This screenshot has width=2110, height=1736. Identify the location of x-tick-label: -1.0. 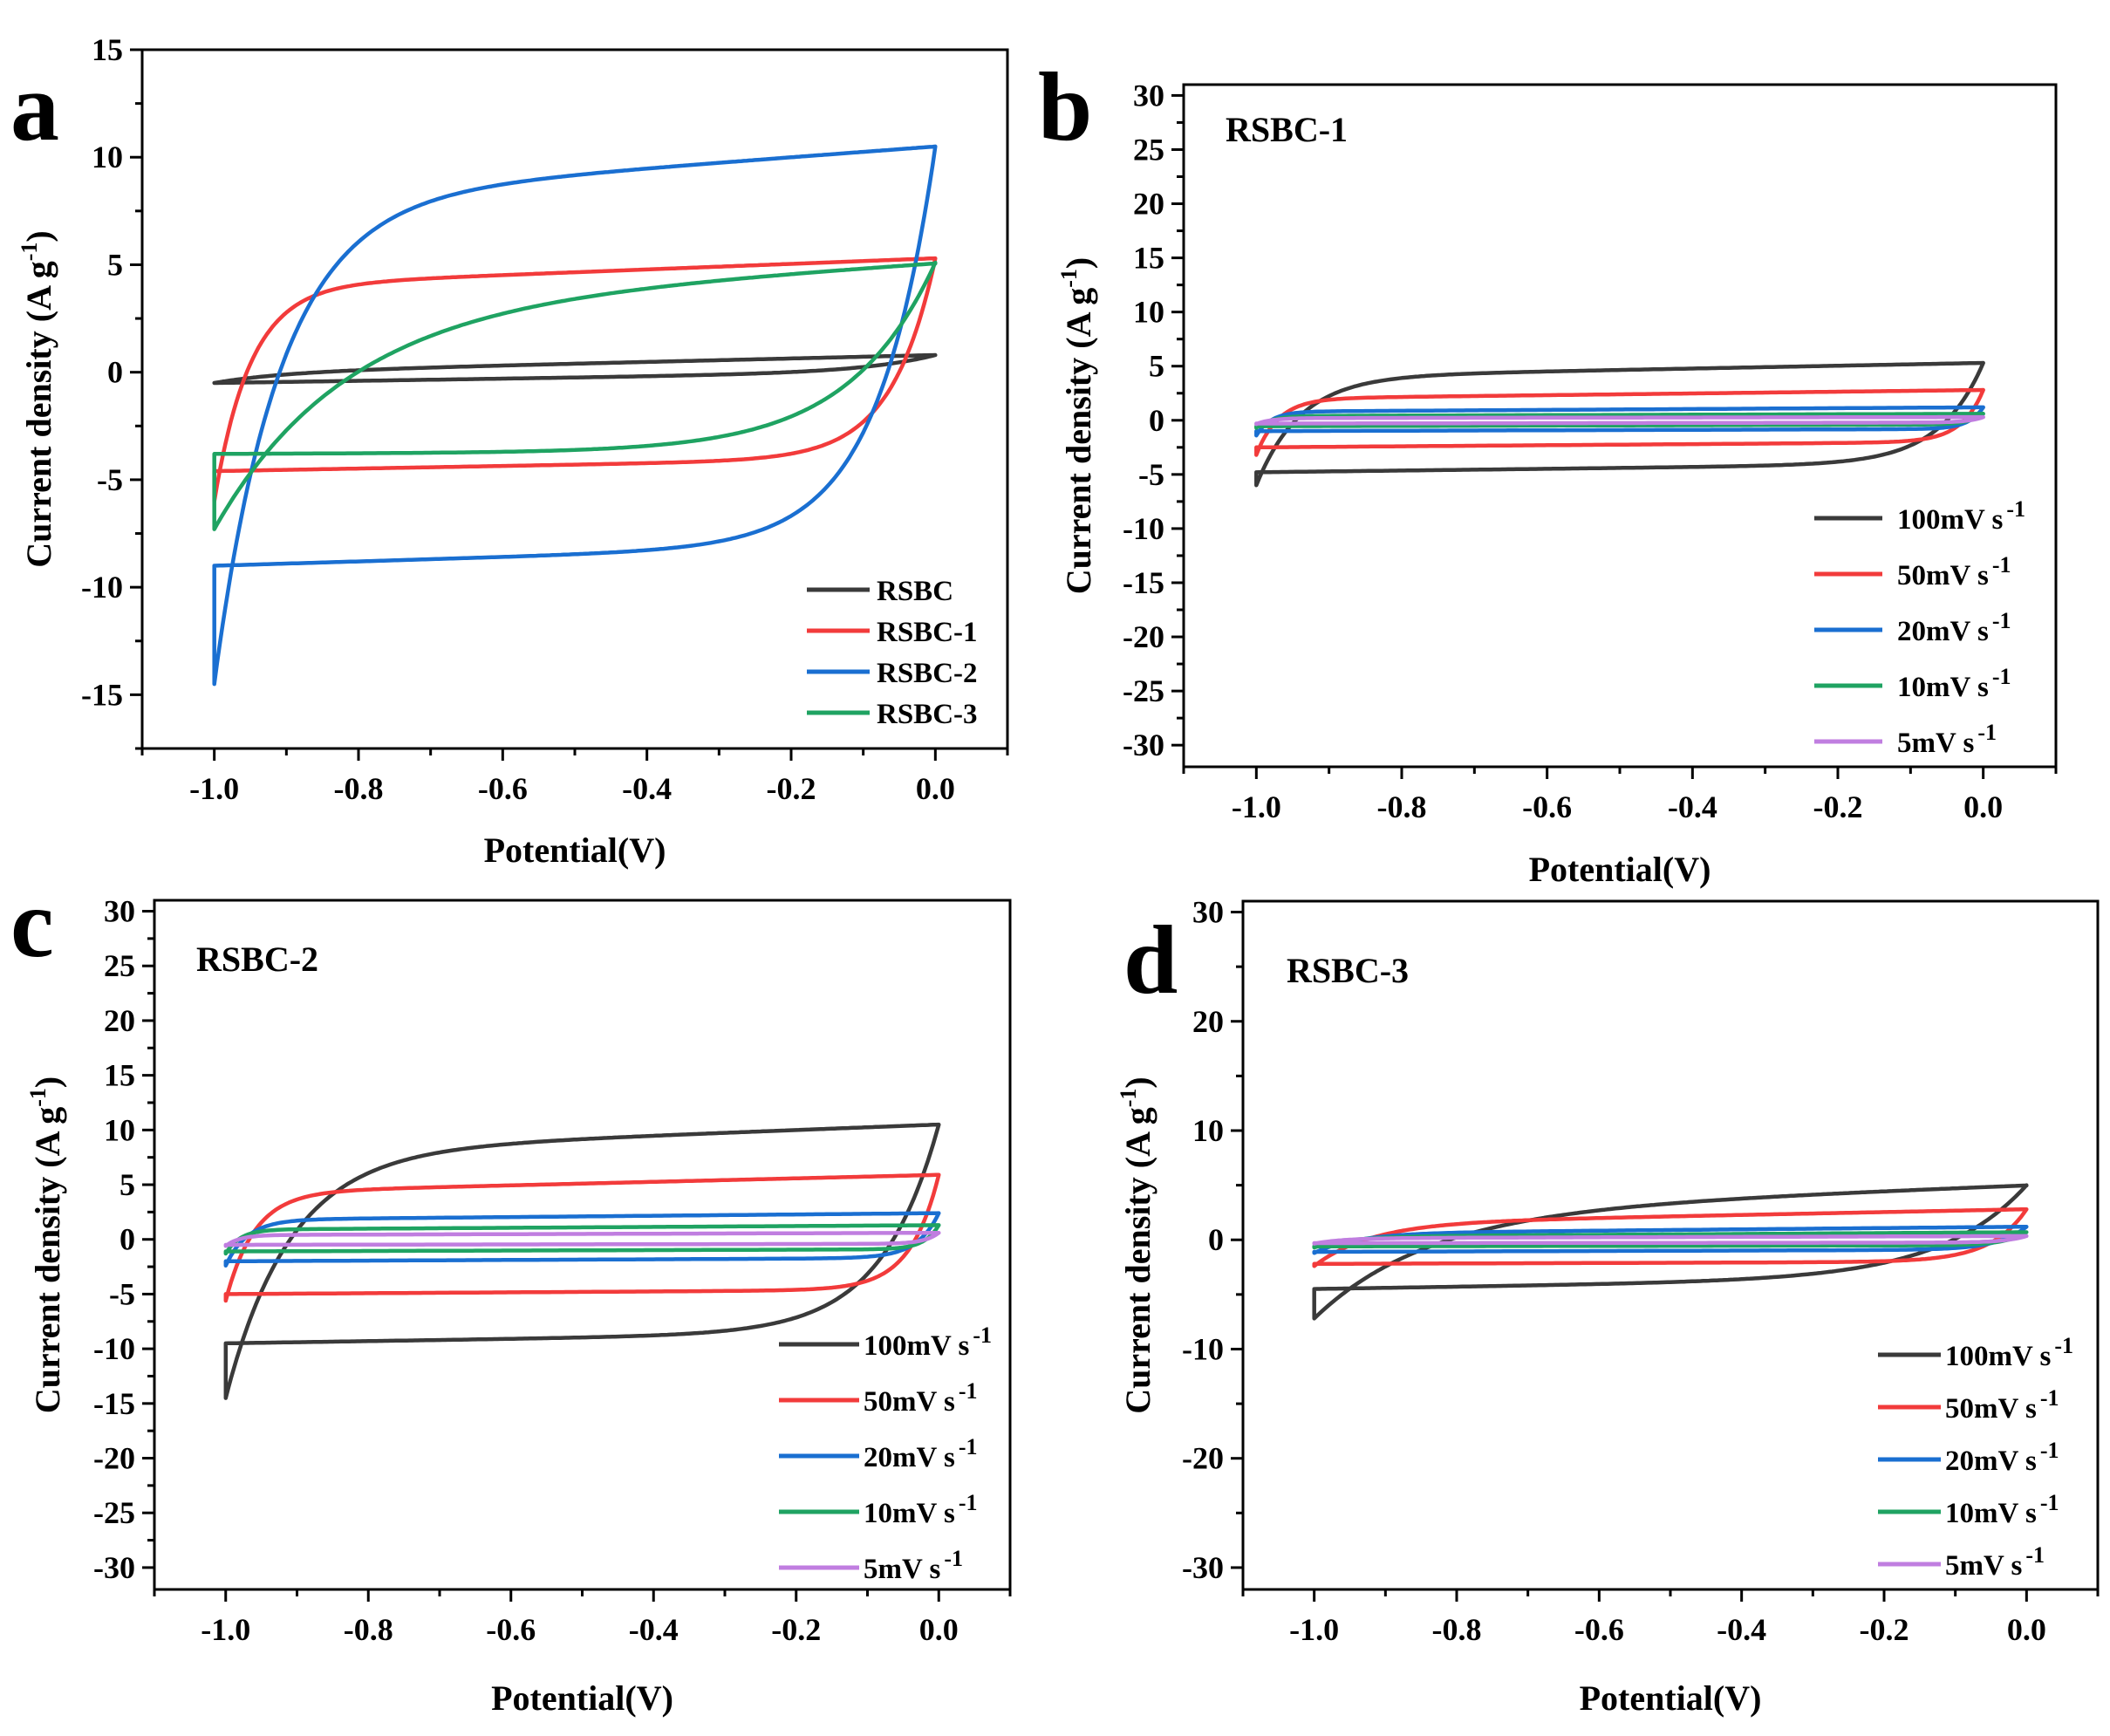
(214, 788).